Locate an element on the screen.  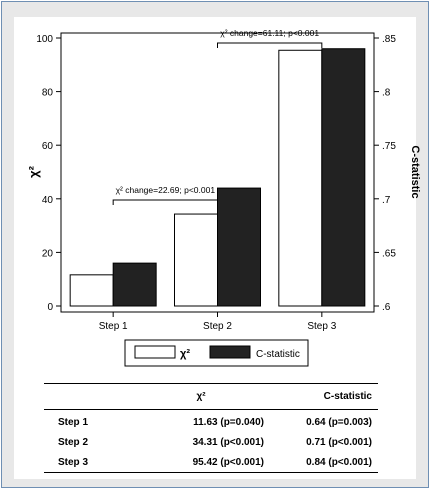
table-header-cell: χ² is located at coordinates (201, 396).